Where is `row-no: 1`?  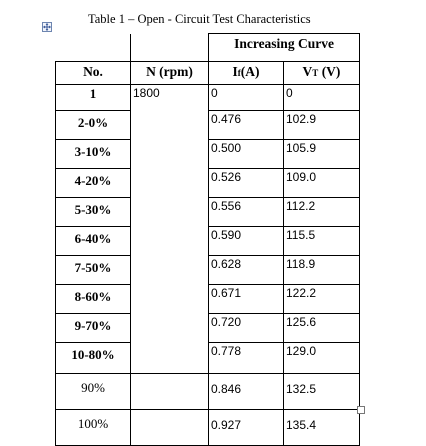
row-no: 1 is located at coordinates (93, 97).